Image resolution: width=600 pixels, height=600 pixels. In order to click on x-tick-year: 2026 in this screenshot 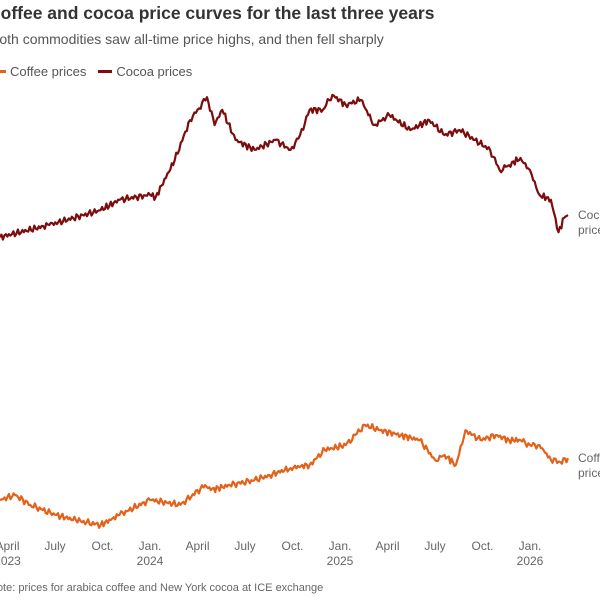, I will do `click(530, 561)`.